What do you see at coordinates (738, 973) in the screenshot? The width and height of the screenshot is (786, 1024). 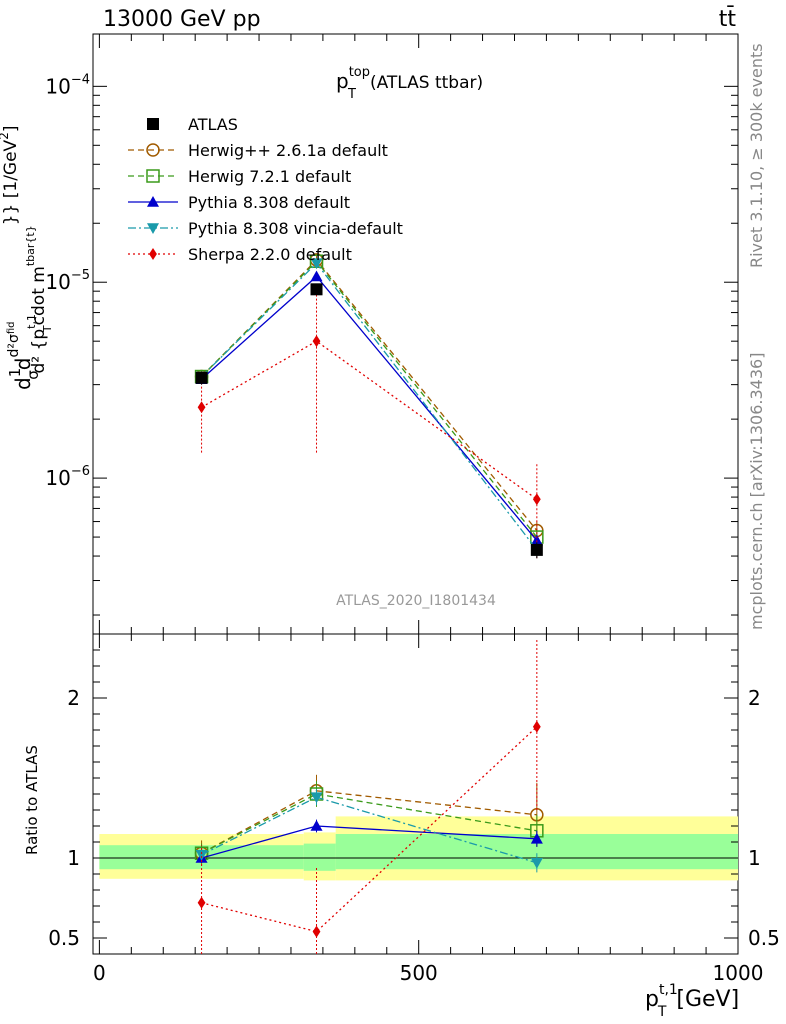 I see `x-tick-label: 1000` at bounding box center [738, 973].